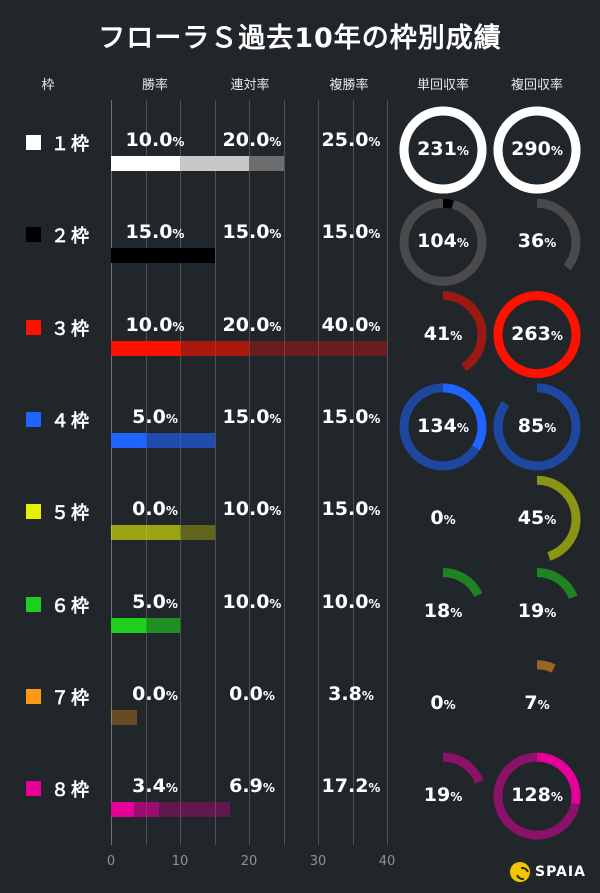 Image resolution: width=600 pixels, height=893 pixels. What do you see at coordinates (536, 85) in the screenshot?
I see `header-show-return: 複回収率` at bounding box center [536, 85].